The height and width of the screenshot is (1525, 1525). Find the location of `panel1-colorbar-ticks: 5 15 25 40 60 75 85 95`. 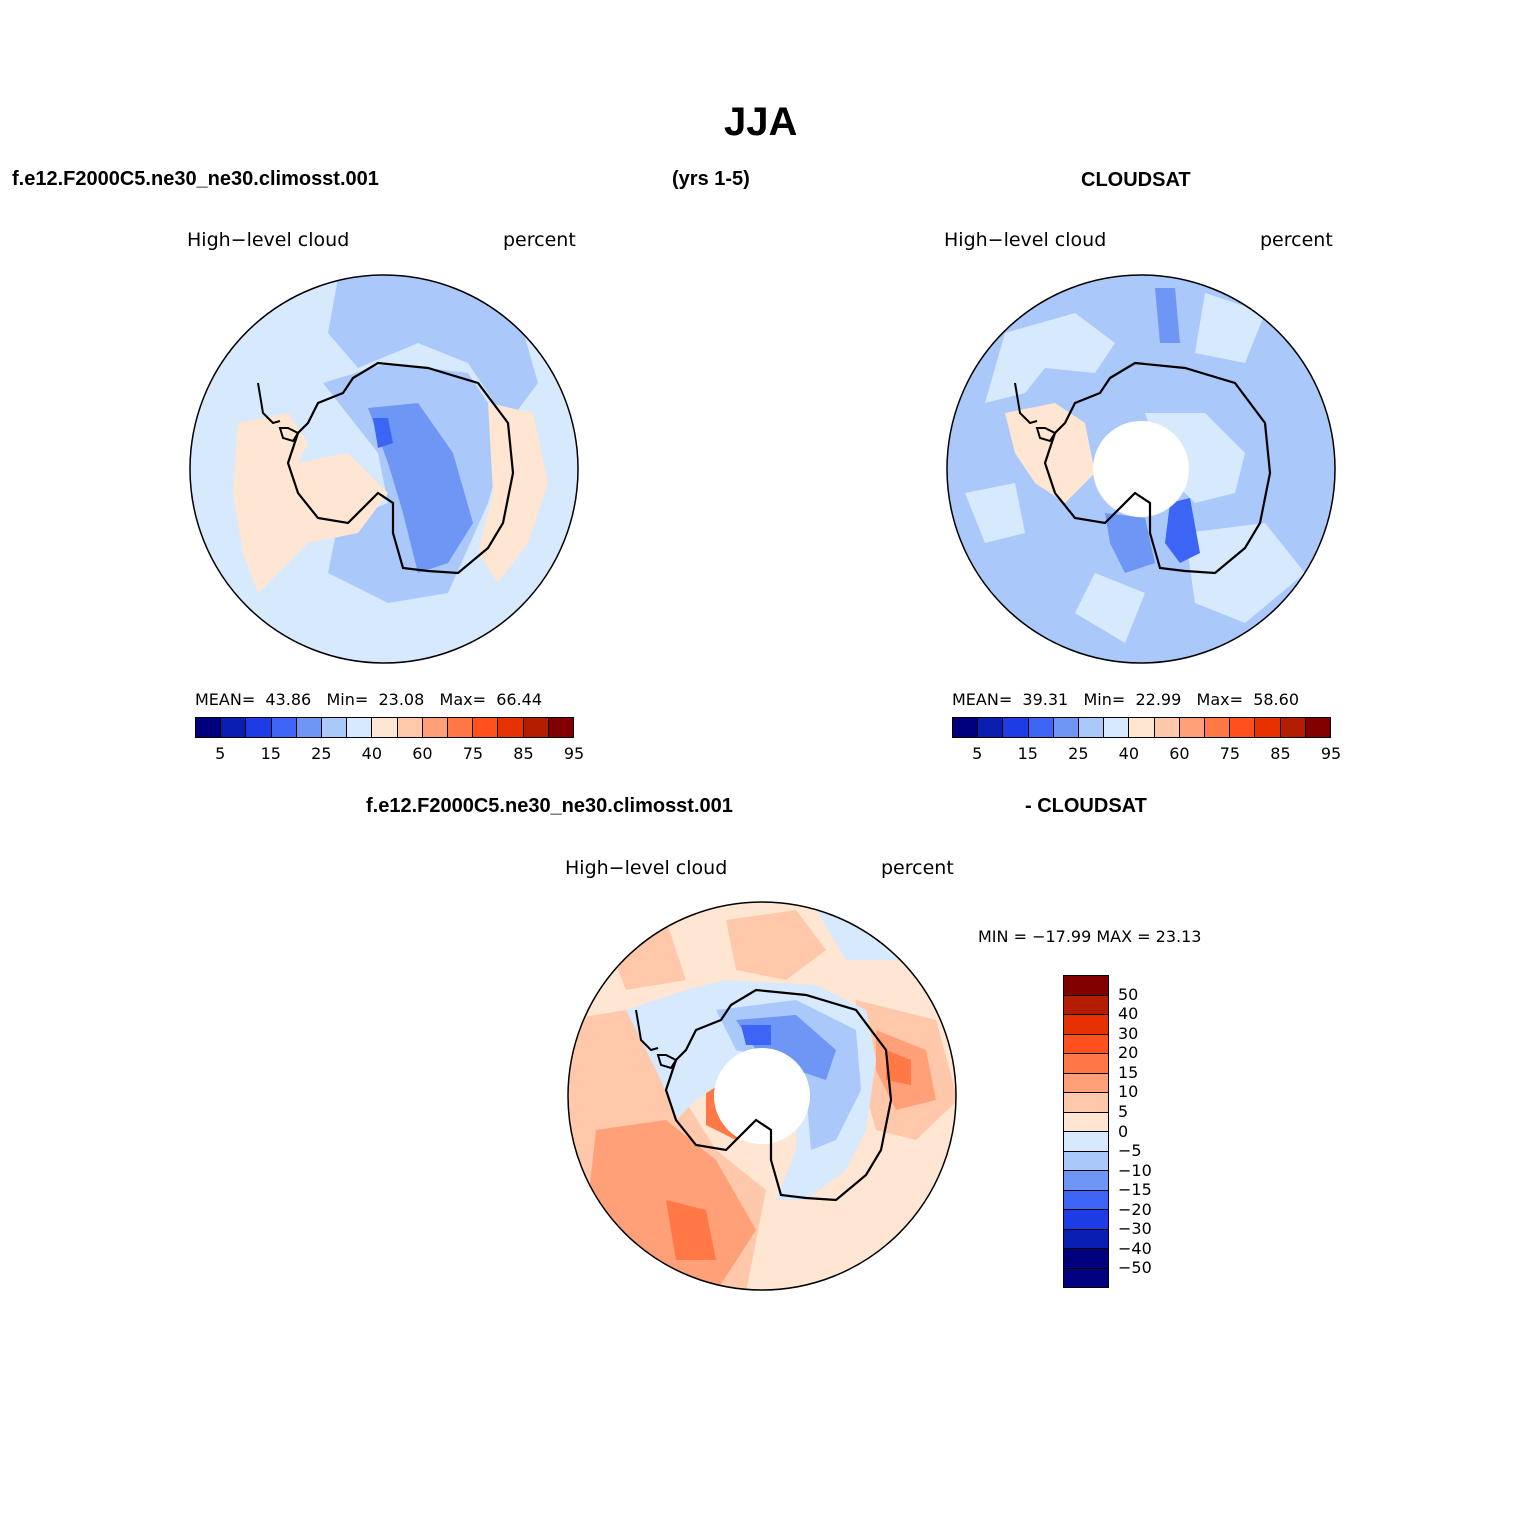

panel1-colorbar-ticks: 5 15 25 40 60 75 85 95 is located at coordinates (389, 754).